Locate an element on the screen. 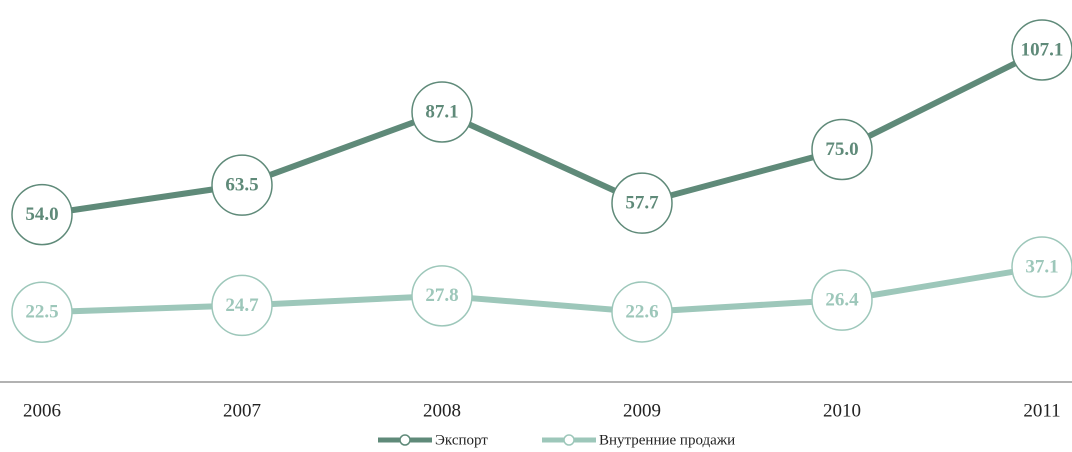 This screenshot has height=452, width=1072. x-tick-label: 2011 is located at coordinates (1041, 410).